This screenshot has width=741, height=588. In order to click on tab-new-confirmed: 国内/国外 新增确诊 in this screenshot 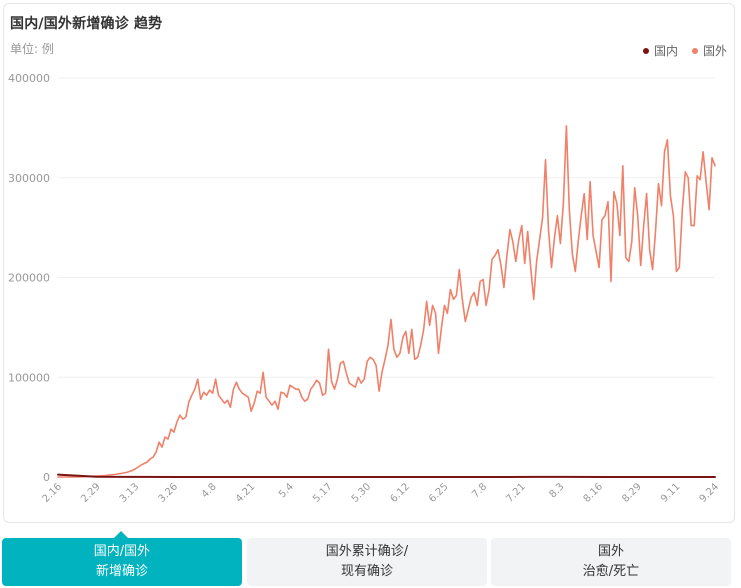, I will do `click(122, 562)`.